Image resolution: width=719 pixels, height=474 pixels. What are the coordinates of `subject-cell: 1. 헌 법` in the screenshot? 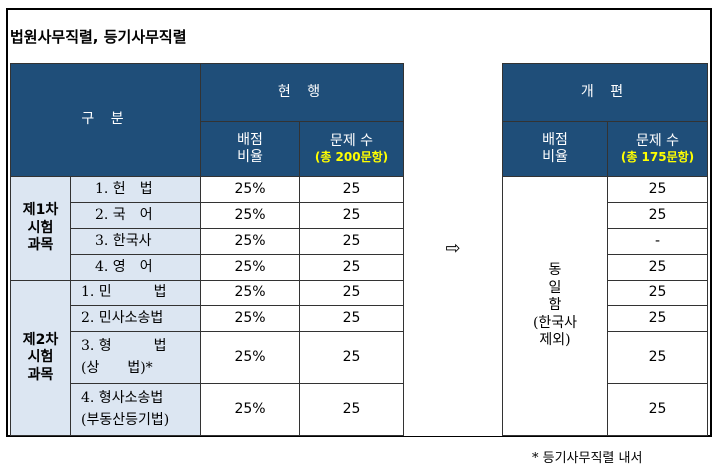 It's located at (135, 189).